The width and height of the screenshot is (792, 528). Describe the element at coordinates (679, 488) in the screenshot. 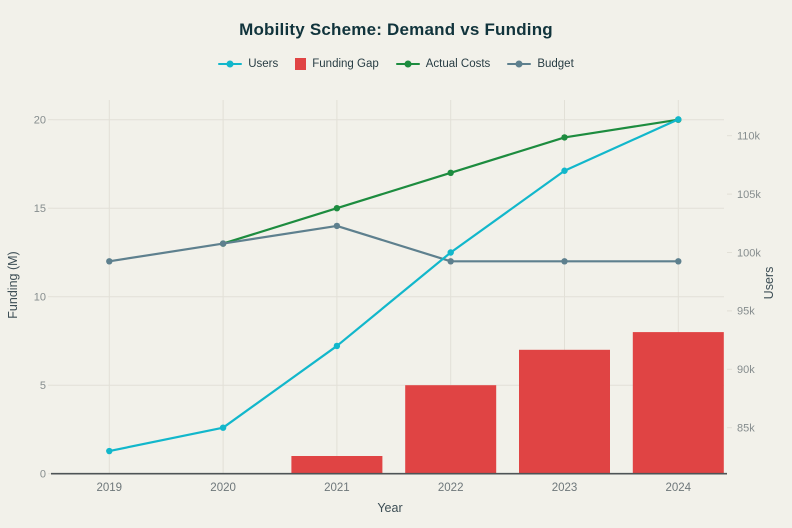

I see `x-tick-label: 2024` at that location.